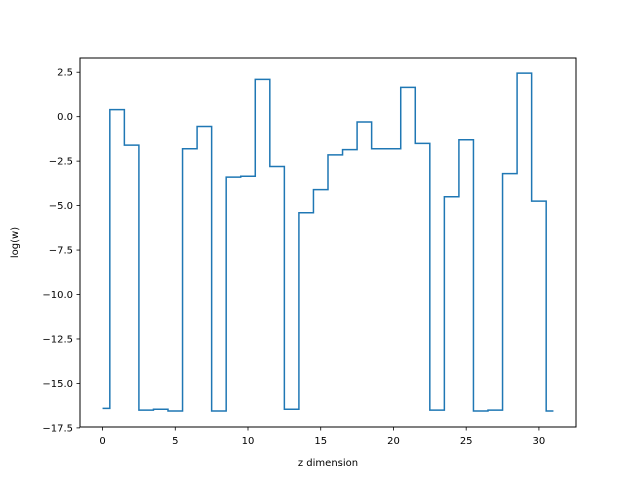 This screenshot has width=640, height=484. What do you see at coordinates (466, 441) in the screenshot?
I see `x-tick-label: 25` at bounding box center [466, 441].